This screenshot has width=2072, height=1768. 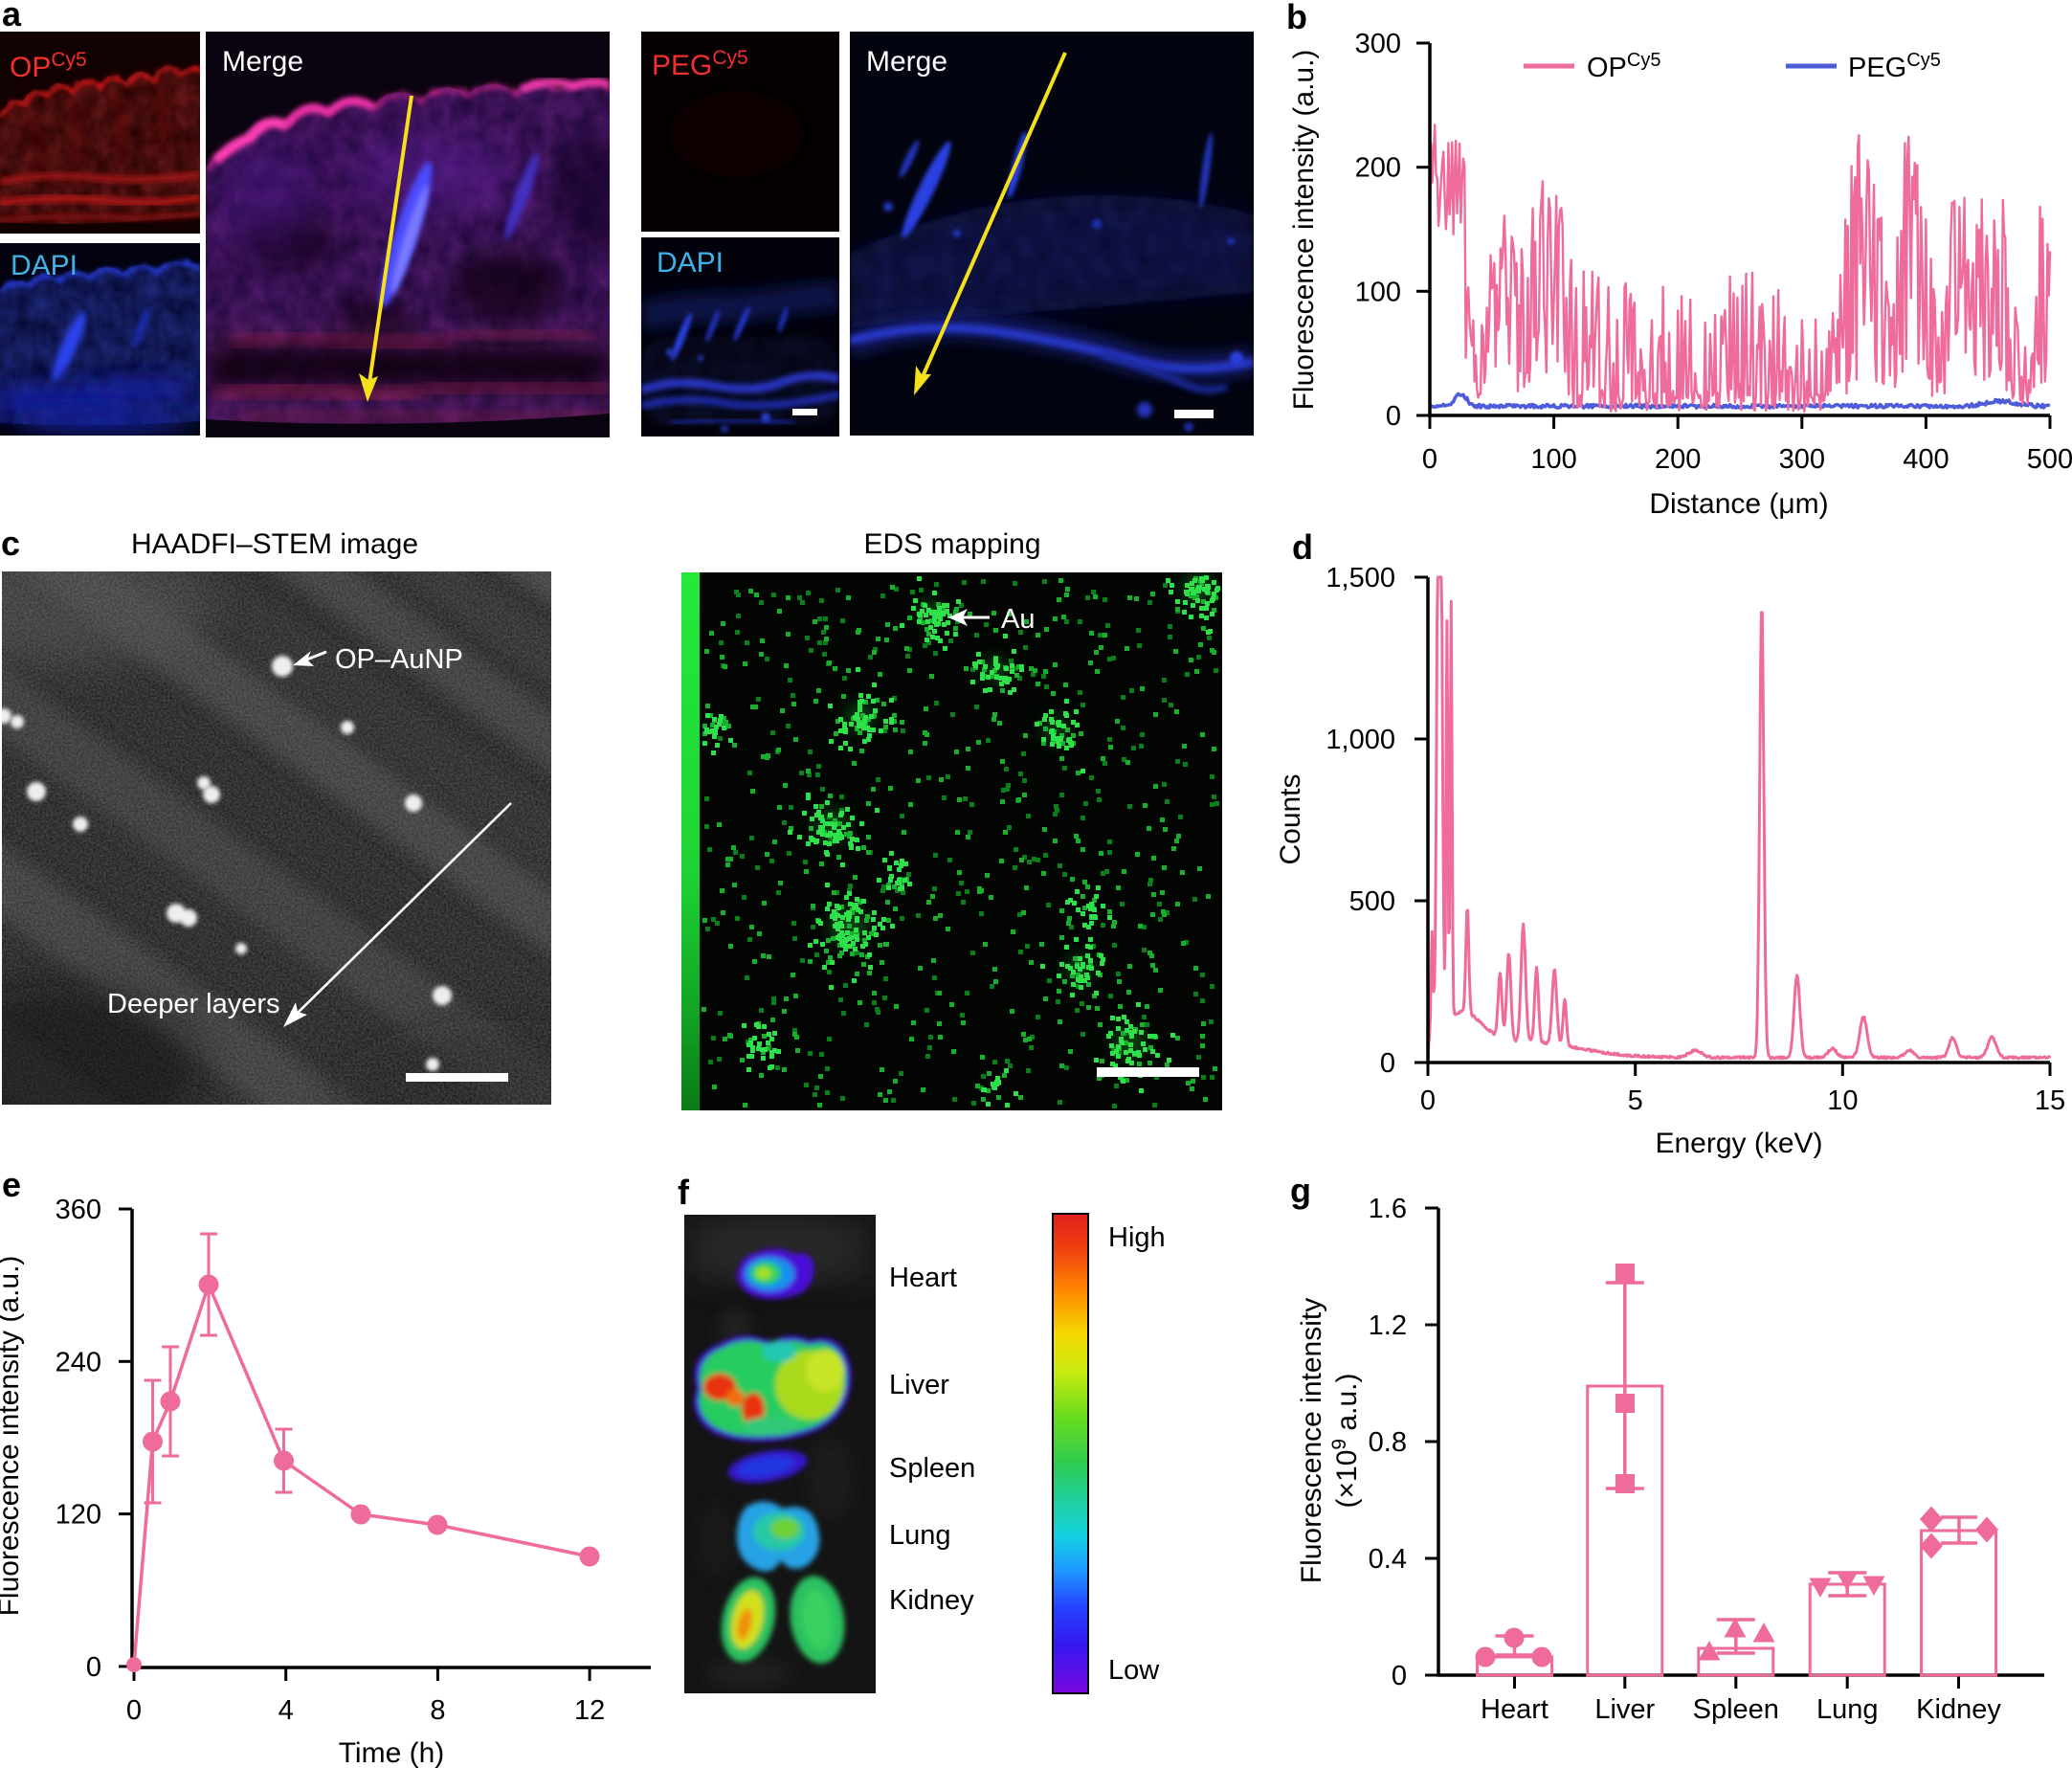 What do you see at coordinates (194, 1004) in the screenshot?
I see `svg-text: Deeper layers` at bounding box center [194, 1004].